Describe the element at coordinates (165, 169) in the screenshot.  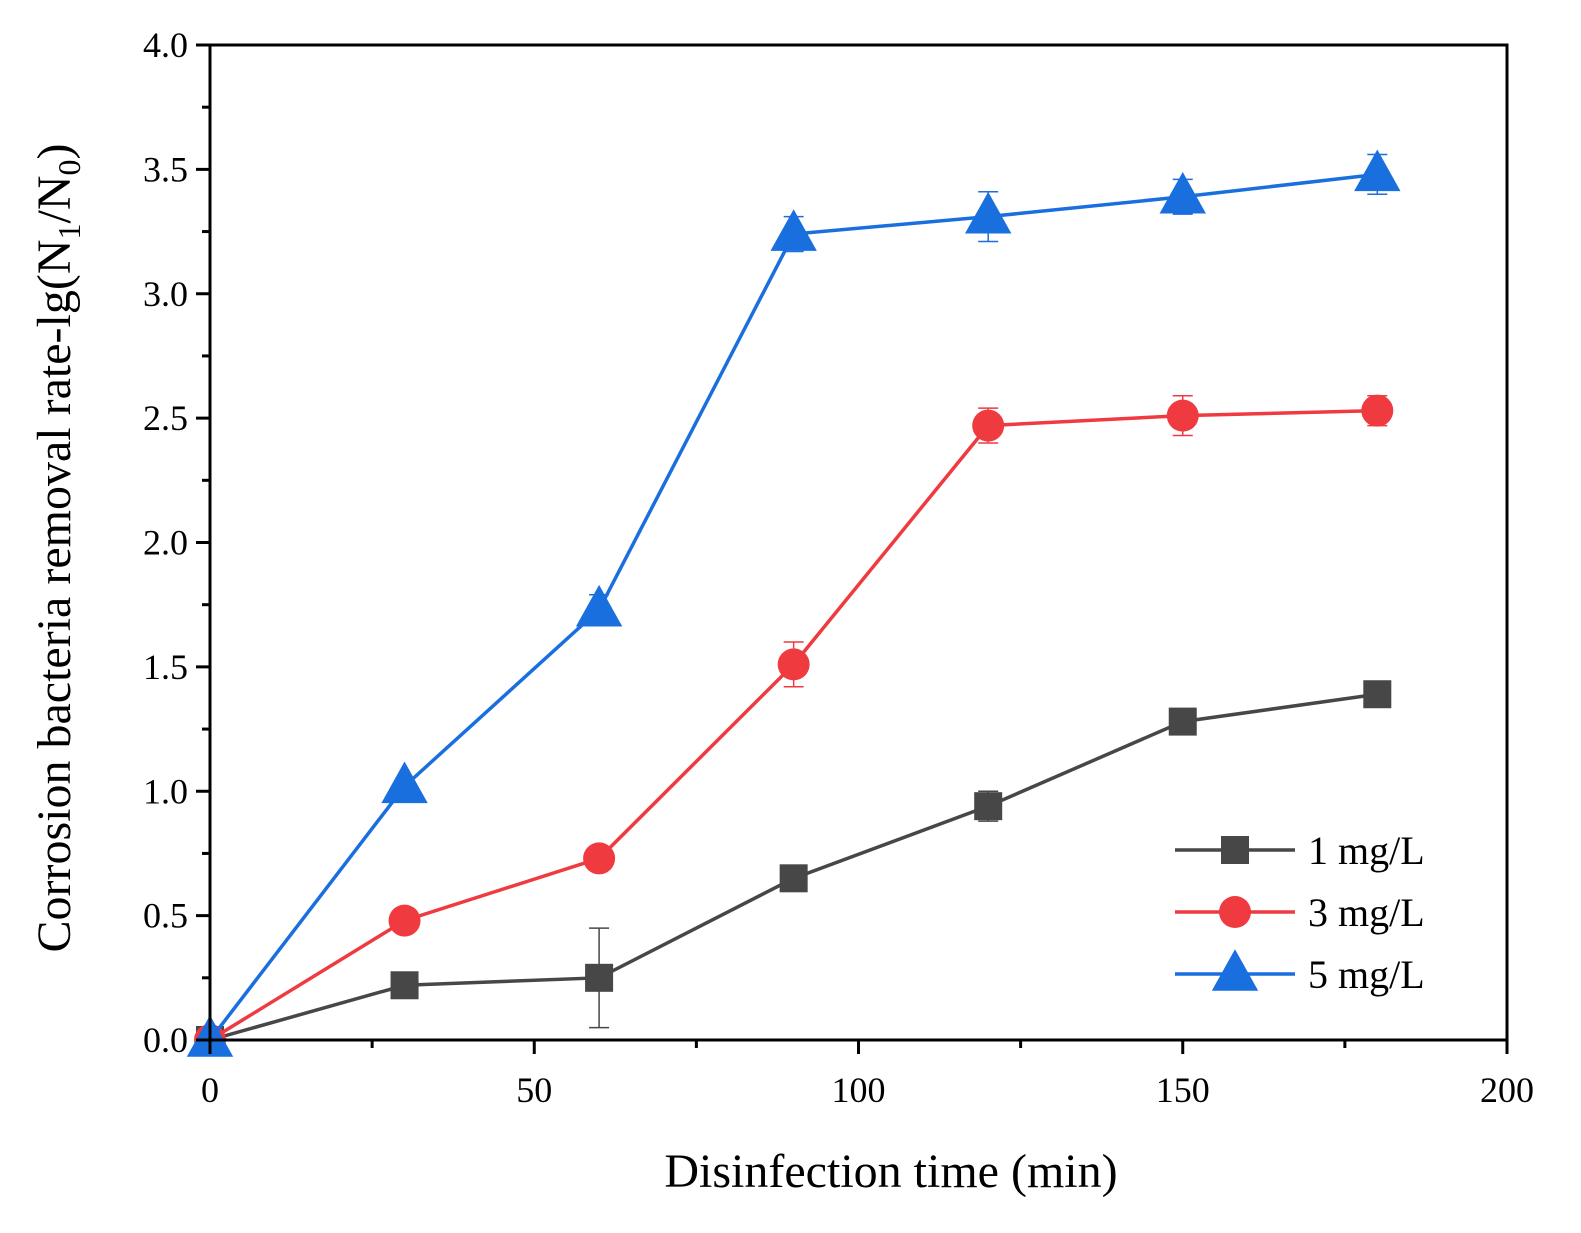
I see `y-tick-label: 3.5` at that location.